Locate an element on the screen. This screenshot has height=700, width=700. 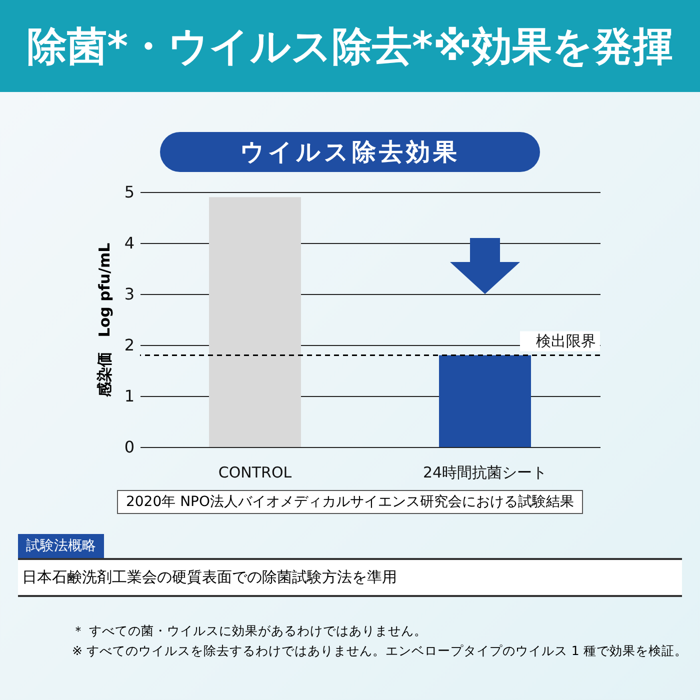
text: 試験法概略 is located at coordinates (61, 546).